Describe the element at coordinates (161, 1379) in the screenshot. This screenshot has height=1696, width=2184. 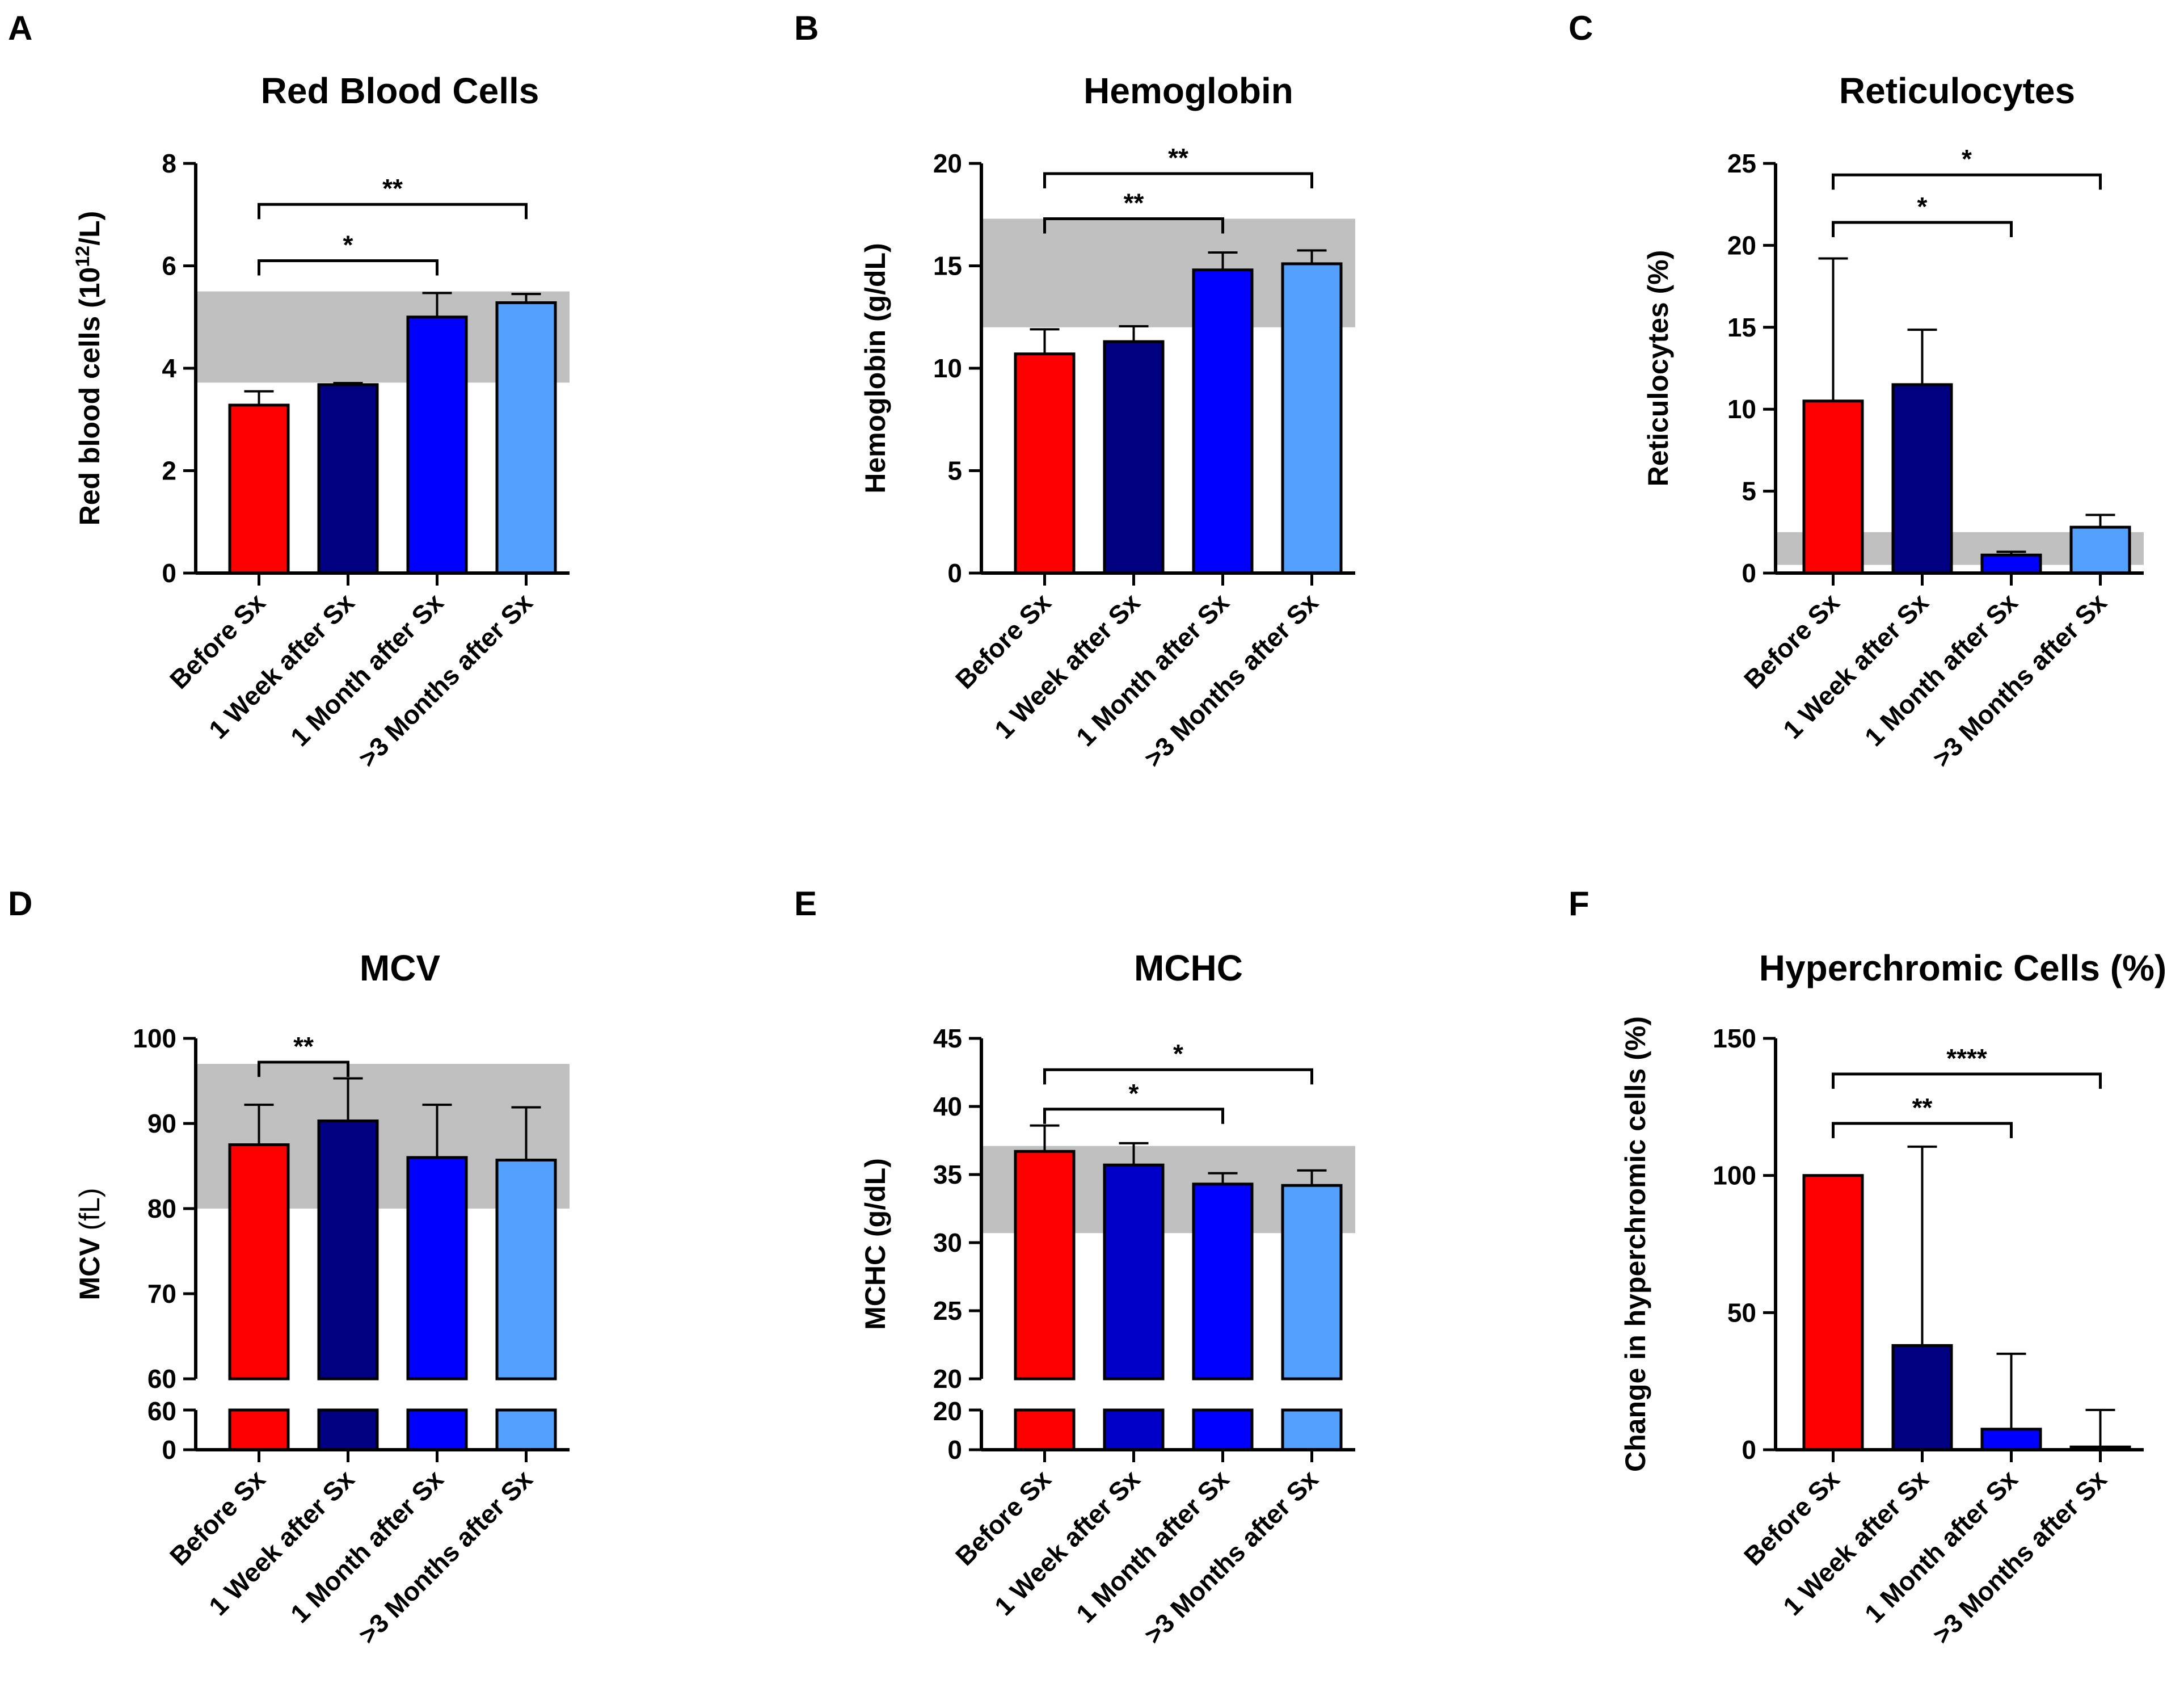
I see `y-tick-label-0: 60` at that location.